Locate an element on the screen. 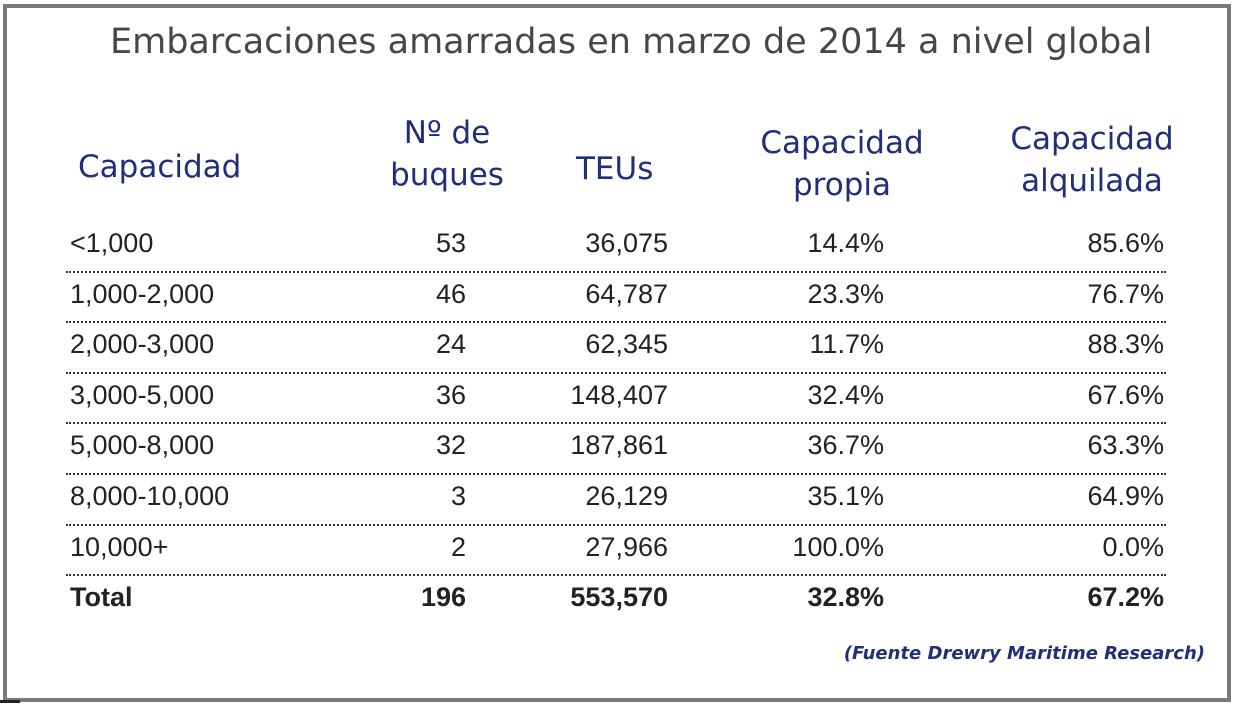 This screenshot has height=706, width=1233. cell-buques: 53 is located at coordinates (450, 243).